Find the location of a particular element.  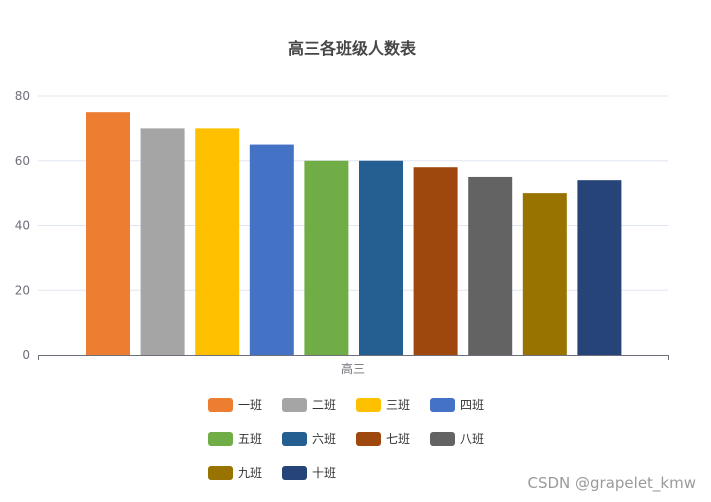

legend-label: 八班 is located at coordinates (472, 439).